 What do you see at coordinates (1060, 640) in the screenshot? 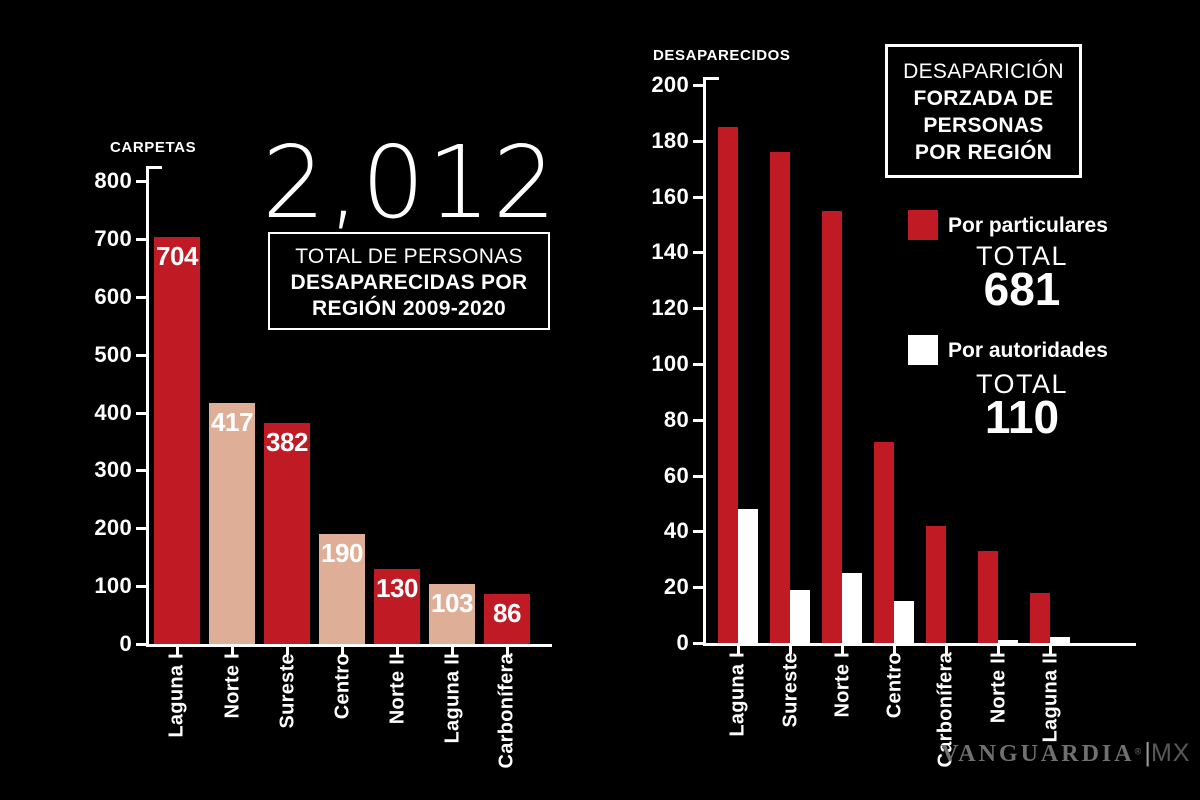
I see `bar-laguna-ii-por-autoridades` at bounding box center [1060, 640].